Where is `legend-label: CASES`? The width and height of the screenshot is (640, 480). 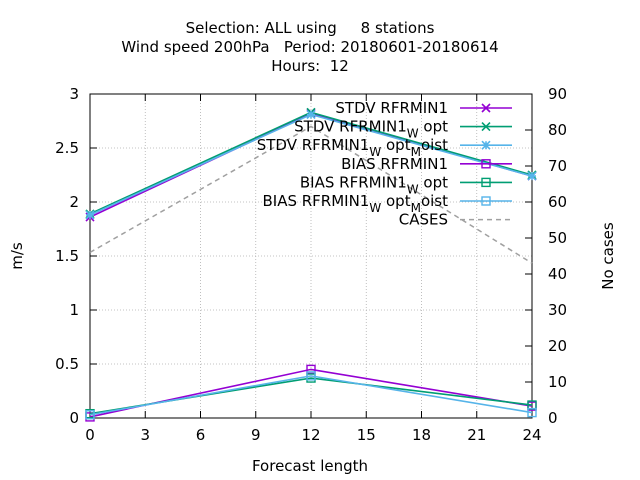 legend-label: CASES is located at coordinates (423, 220).